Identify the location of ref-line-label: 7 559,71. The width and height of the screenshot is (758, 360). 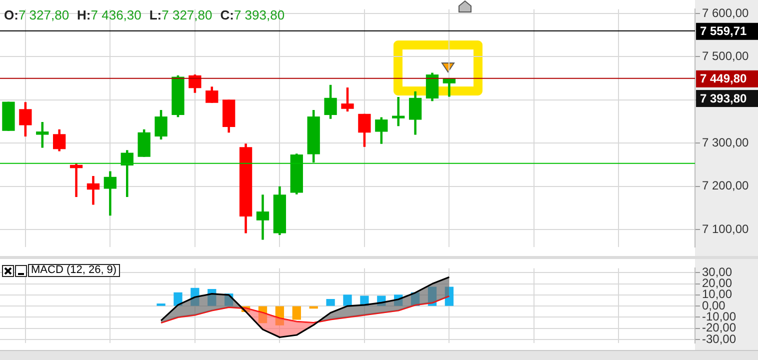
(724, 31).